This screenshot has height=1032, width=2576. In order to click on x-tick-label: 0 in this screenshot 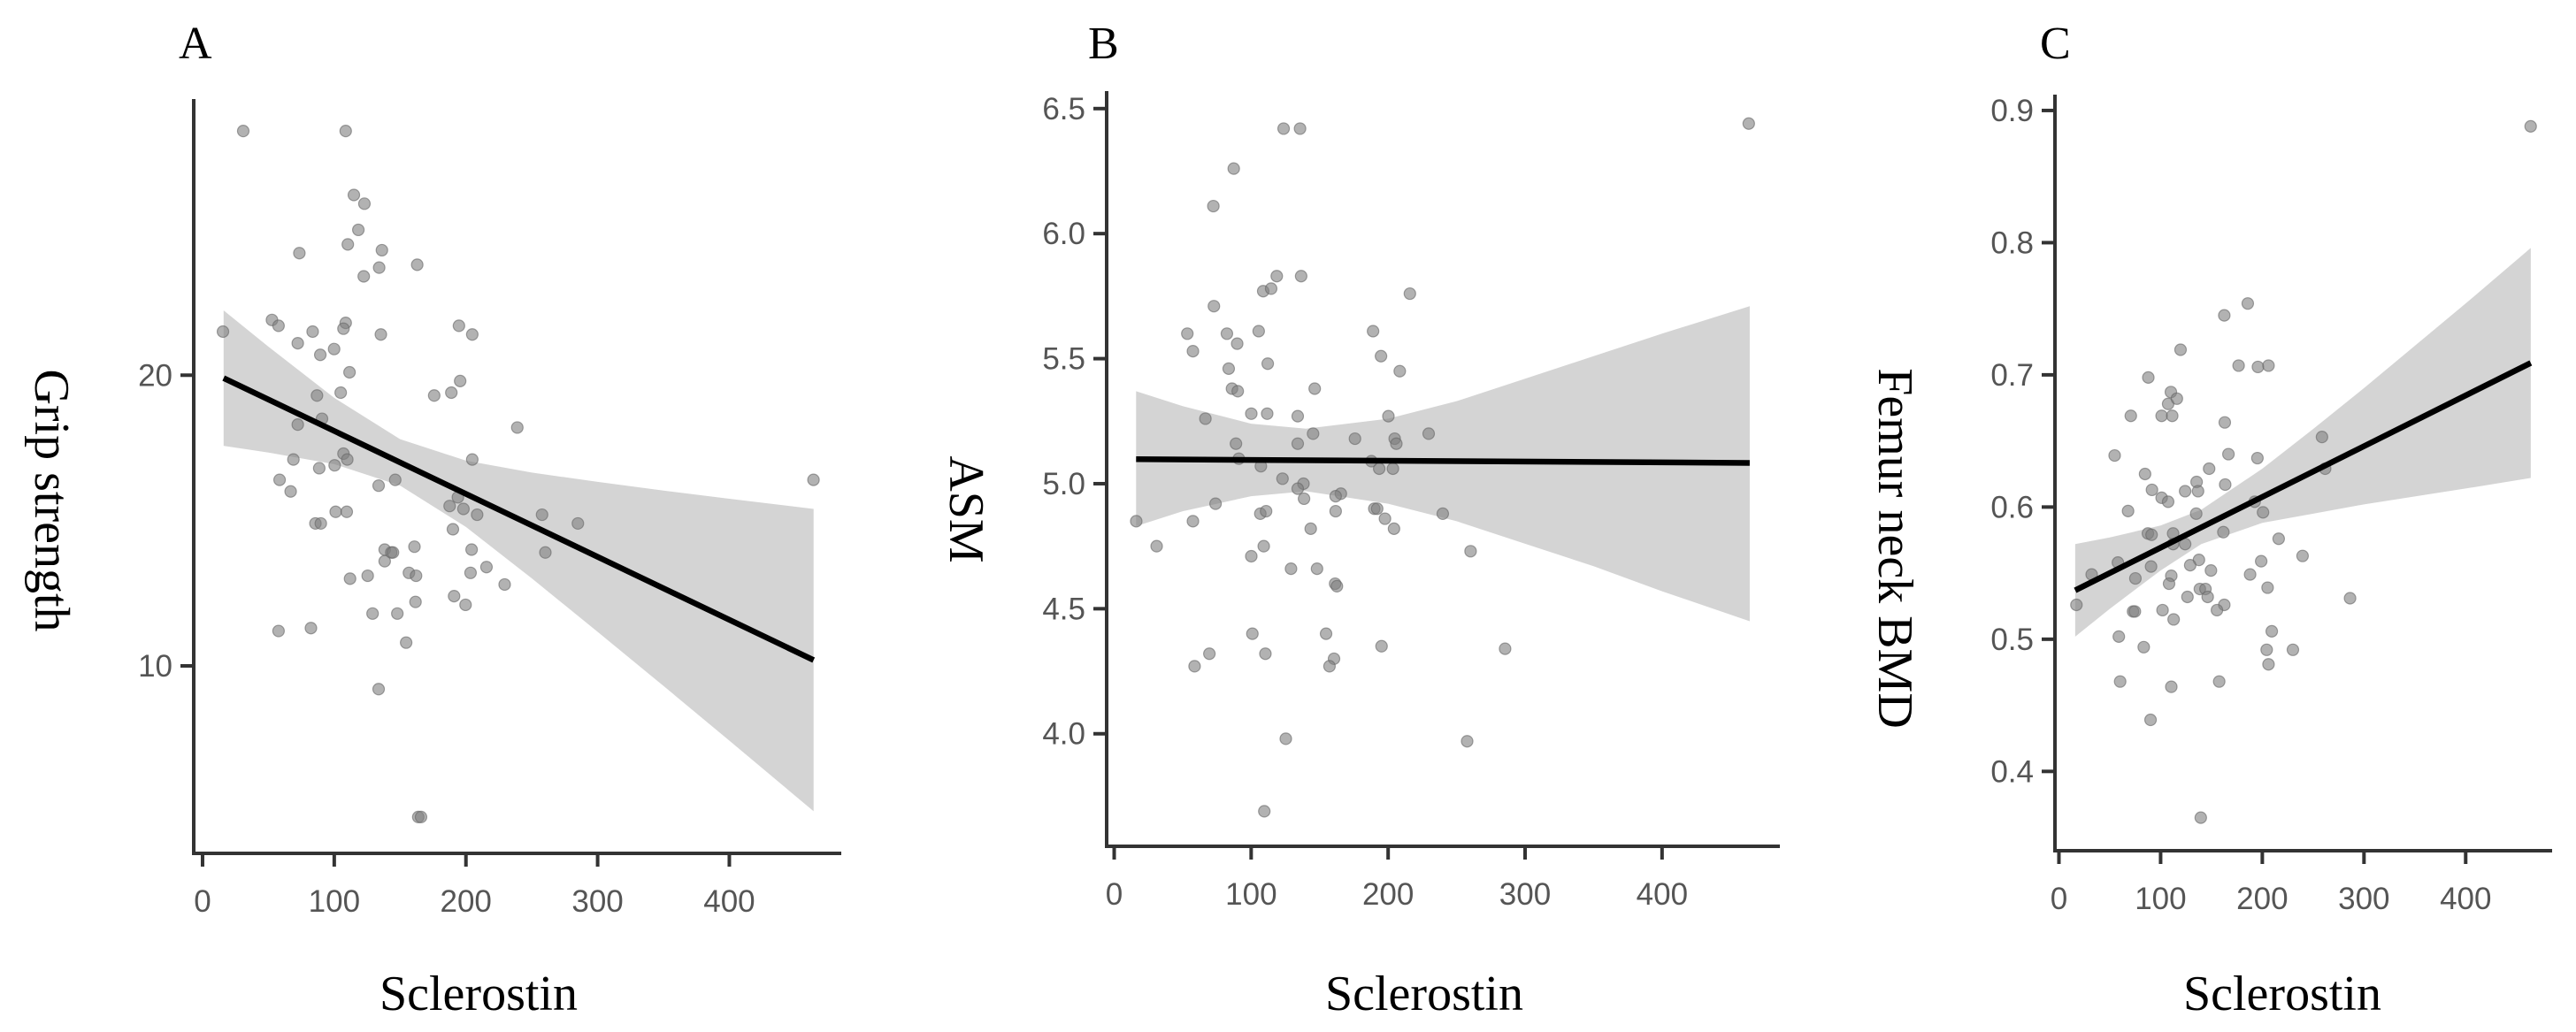, I will do `click(2059, 899)`.